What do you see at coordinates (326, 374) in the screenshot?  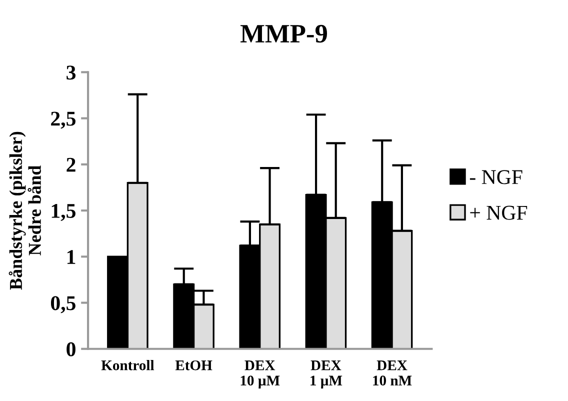 I see `x-tick-label: DEX 1 µM` at bounding box center [326, 374].